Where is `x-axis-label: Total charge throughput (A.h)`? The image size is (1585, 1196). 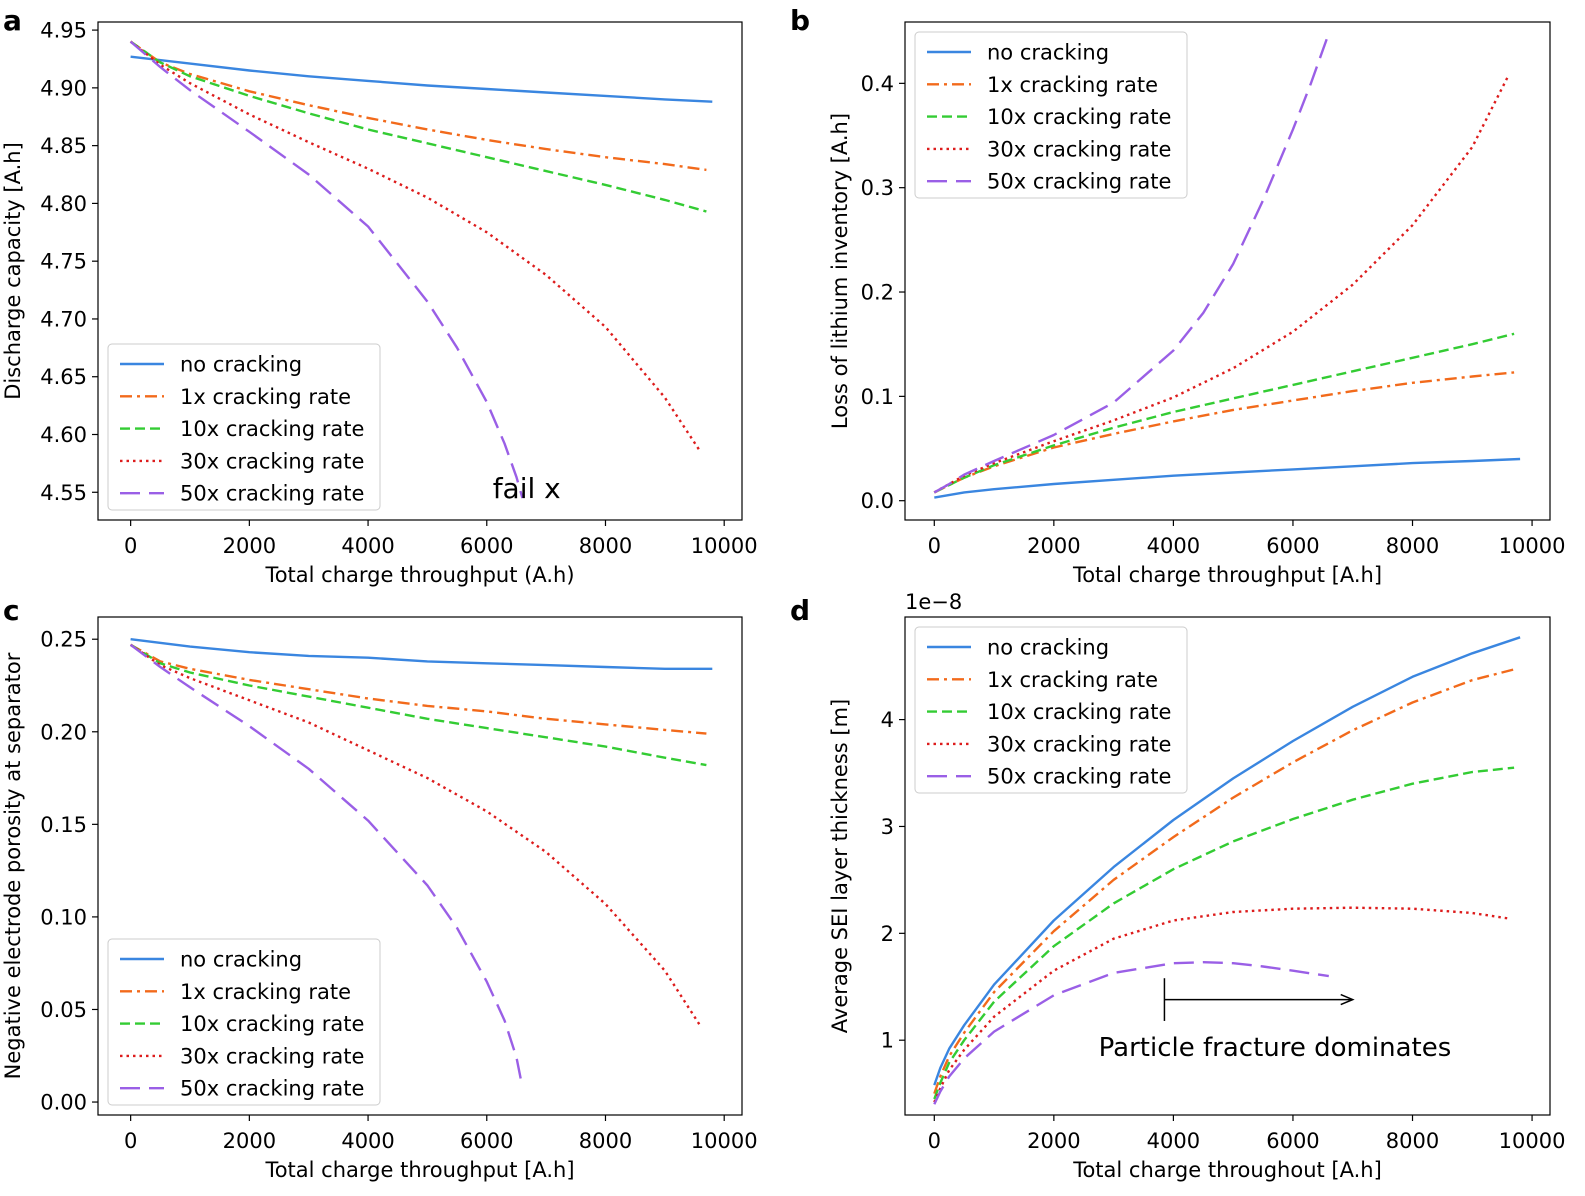 x-axis-label: Total charge throughput (A.h) is located at coordinates (419, 575).